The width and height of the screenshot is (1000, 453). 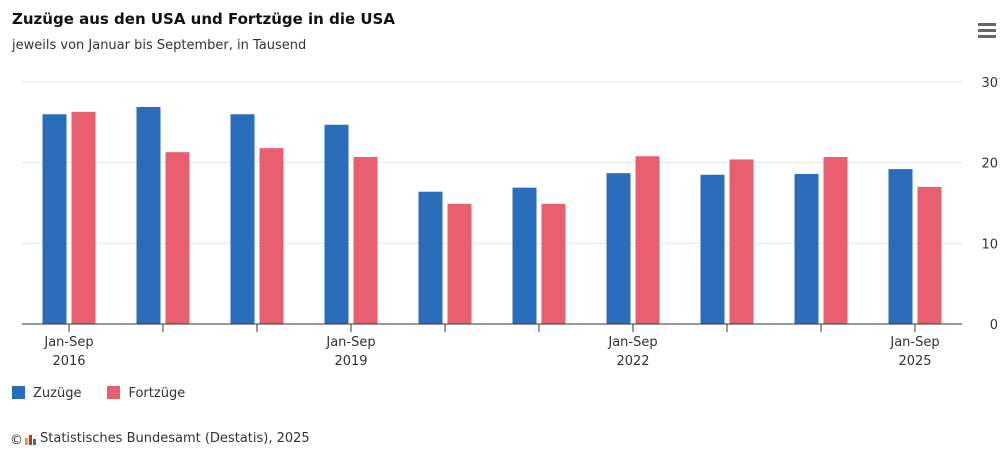 I want to click on legend-item: Fortzüge, so click(x=146, y=393).